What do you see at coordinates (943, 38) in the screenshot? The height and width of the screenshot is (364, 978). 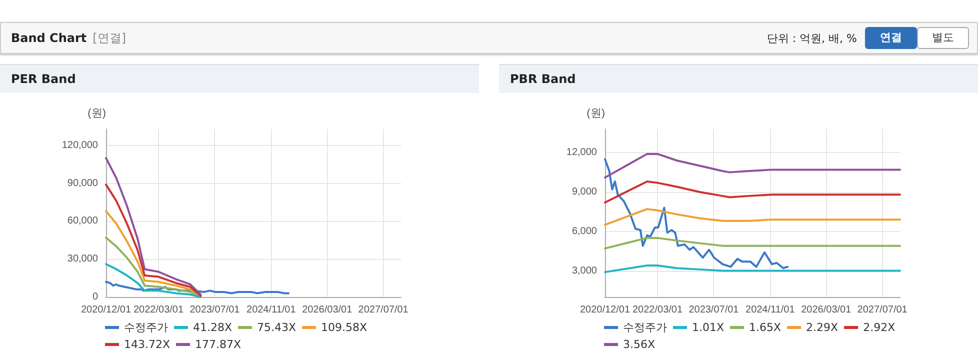 I see `text: 별도` at bounding box center [943, 38].